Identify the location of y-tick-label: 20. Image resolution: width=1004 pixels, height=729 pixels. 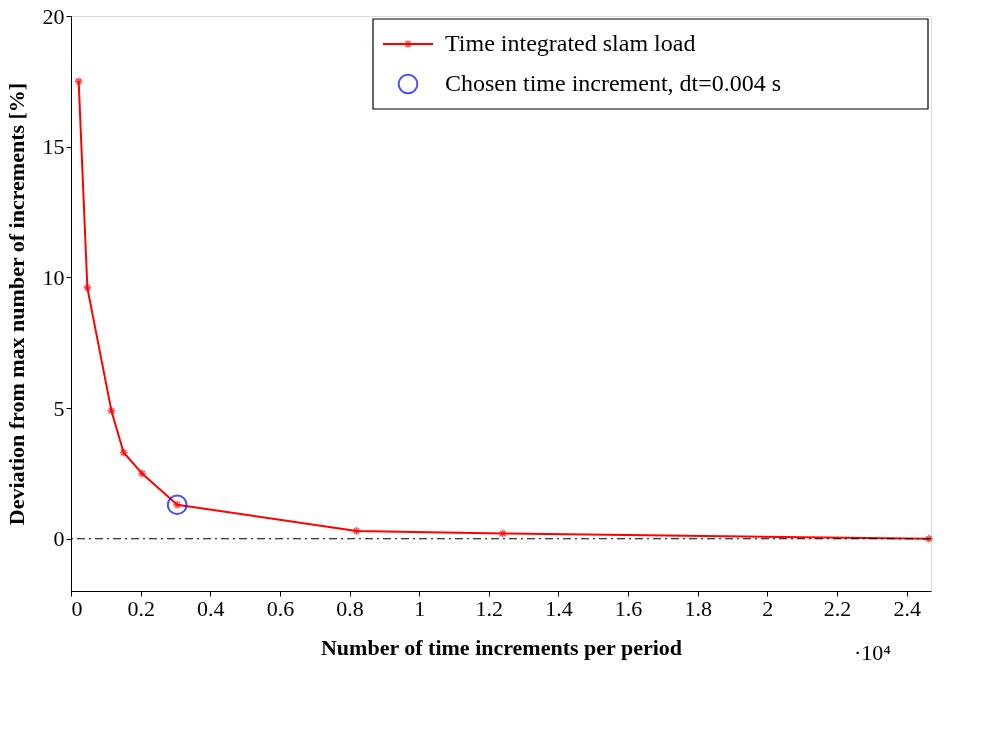
(53, 16).